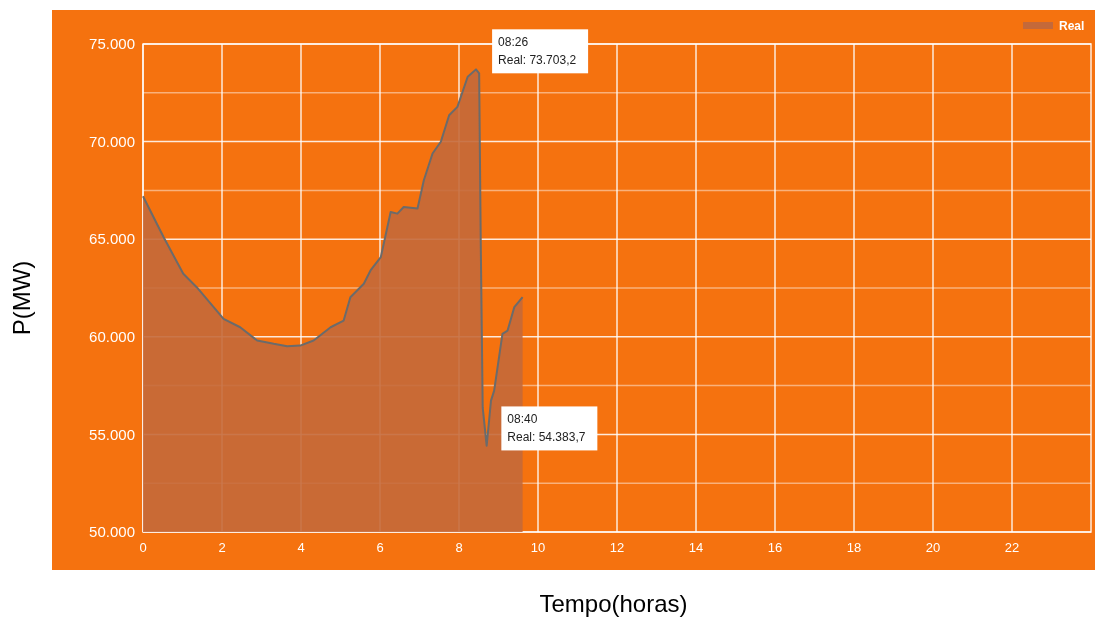  Describe the element at coordinates (696, 547) in the screenshot. I see `x-tick-label: 14` at that location.